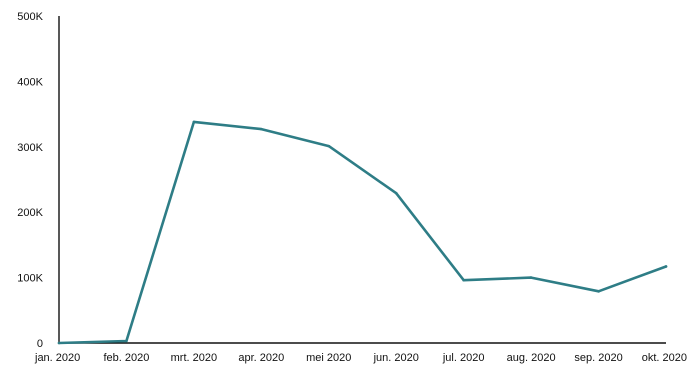  Describe the element at coordinates (30, 180) in the screenshot. I see `y-axis-tick-labels: 0 100K 200K 300K 400K 500K` at that location.